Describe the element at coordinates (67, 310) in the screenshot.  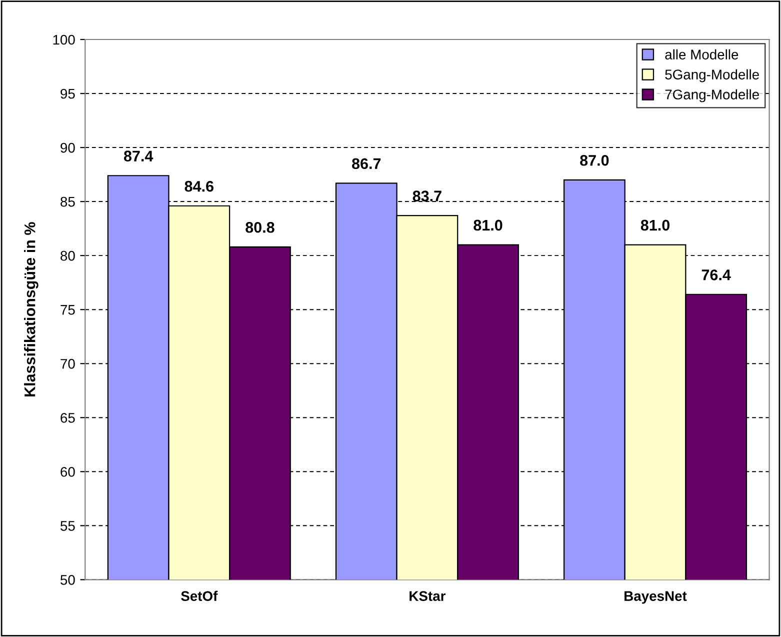
I see `y-tick-label: 75` at that location.